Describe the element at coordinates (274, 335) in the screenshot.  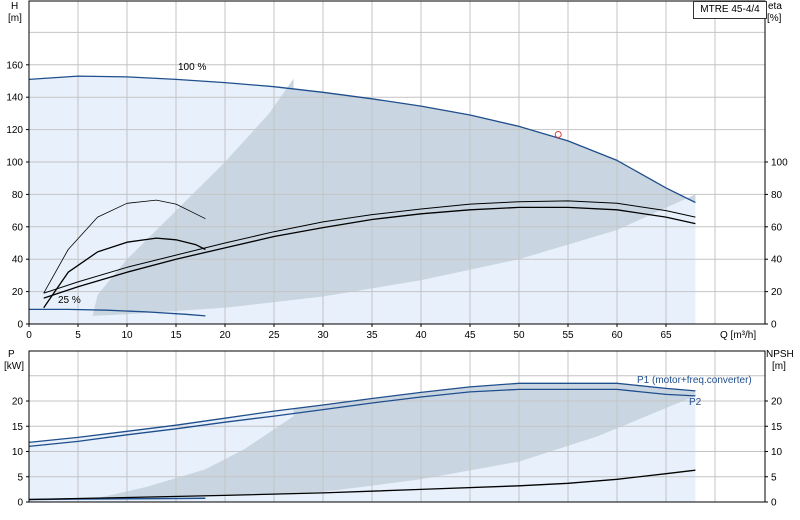
I see `x-tick-label: 25` at that location.